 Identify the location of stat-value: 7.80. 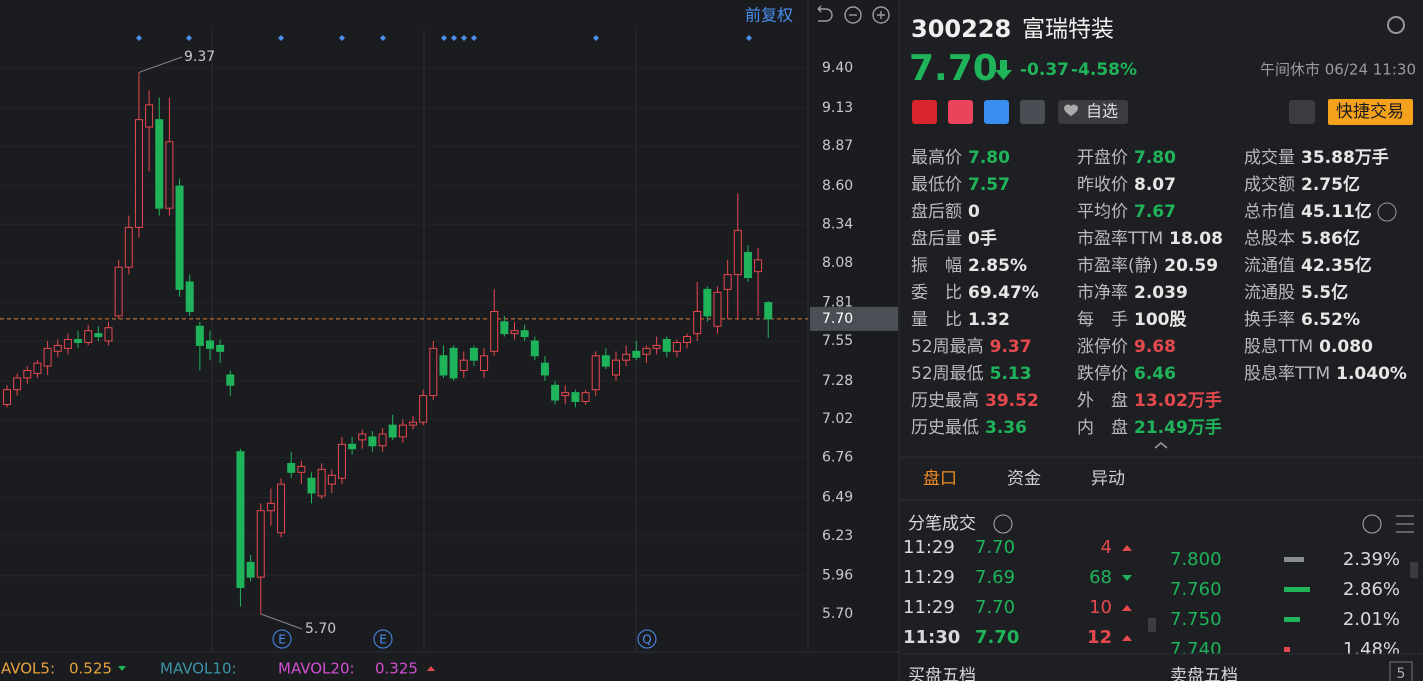
(1155, 158).